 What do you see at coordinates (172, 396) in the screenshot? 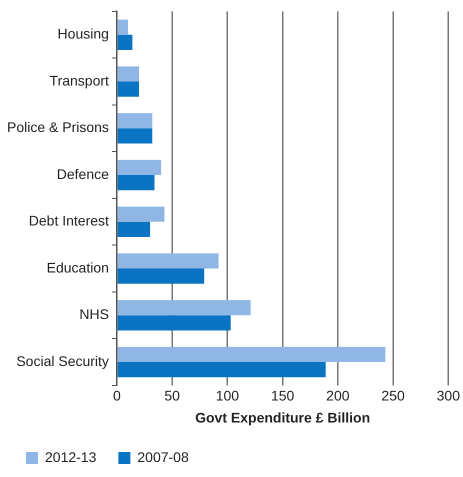
I see `x-tick-label: 50` at bounding box center [172, 396].